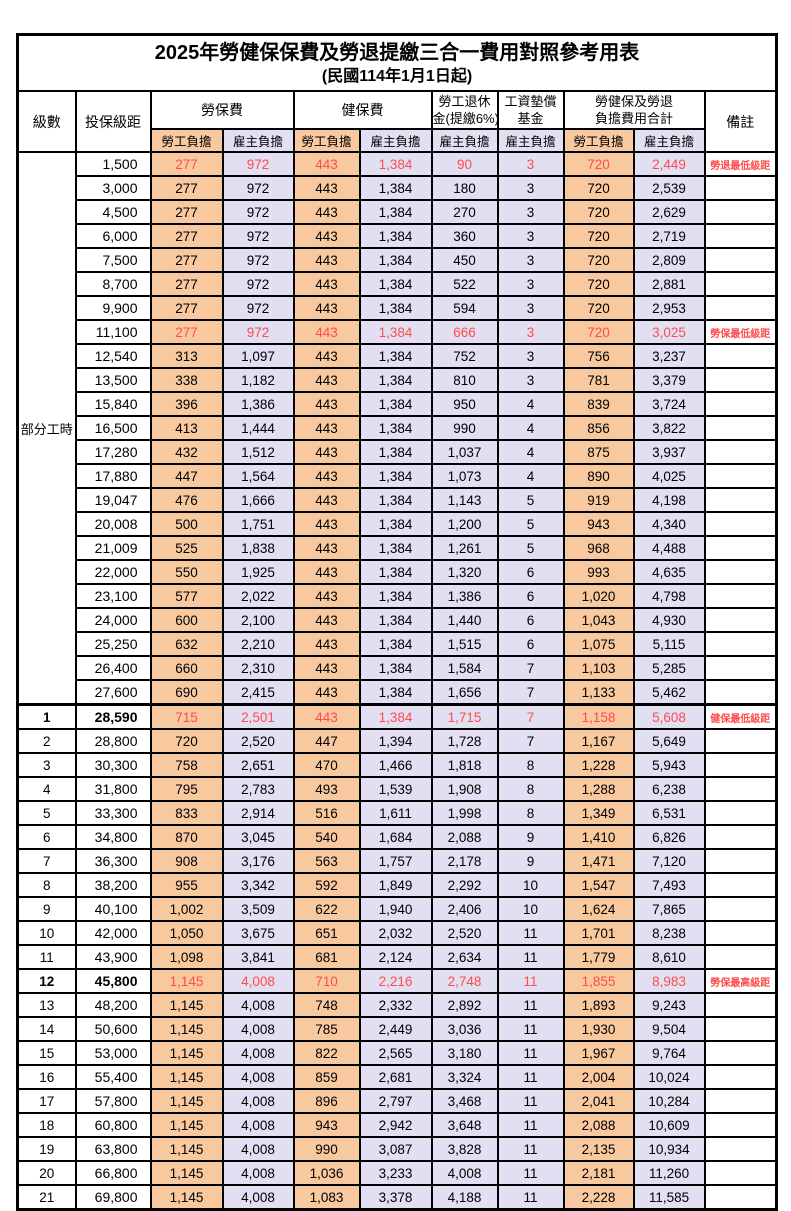 Image resolution: width=791 pixels, height=1211 pixels. Describe the element at coordinates (46, 885) in the screenshot. I see `level-cell: 8` at that location.